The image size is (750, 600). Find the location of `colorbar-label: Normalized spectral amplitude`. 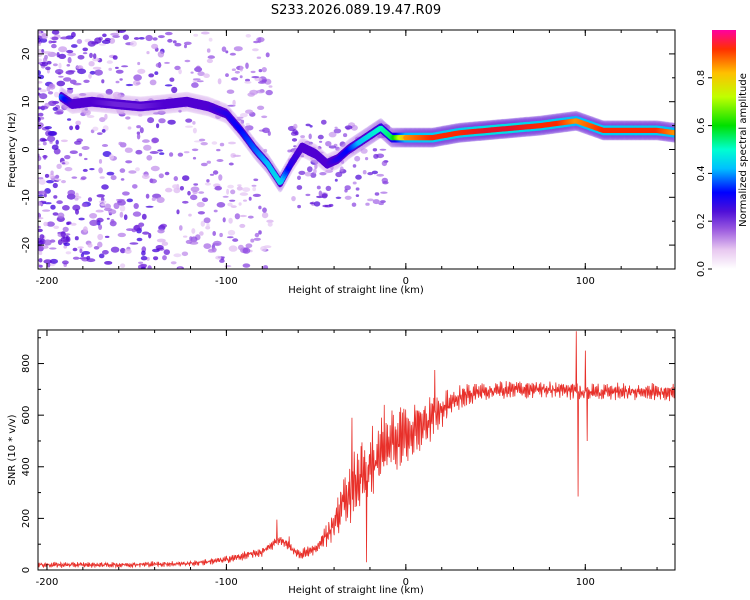

colorbar-label: Normalized spectral amplitude is located at coordinates (743, 150).